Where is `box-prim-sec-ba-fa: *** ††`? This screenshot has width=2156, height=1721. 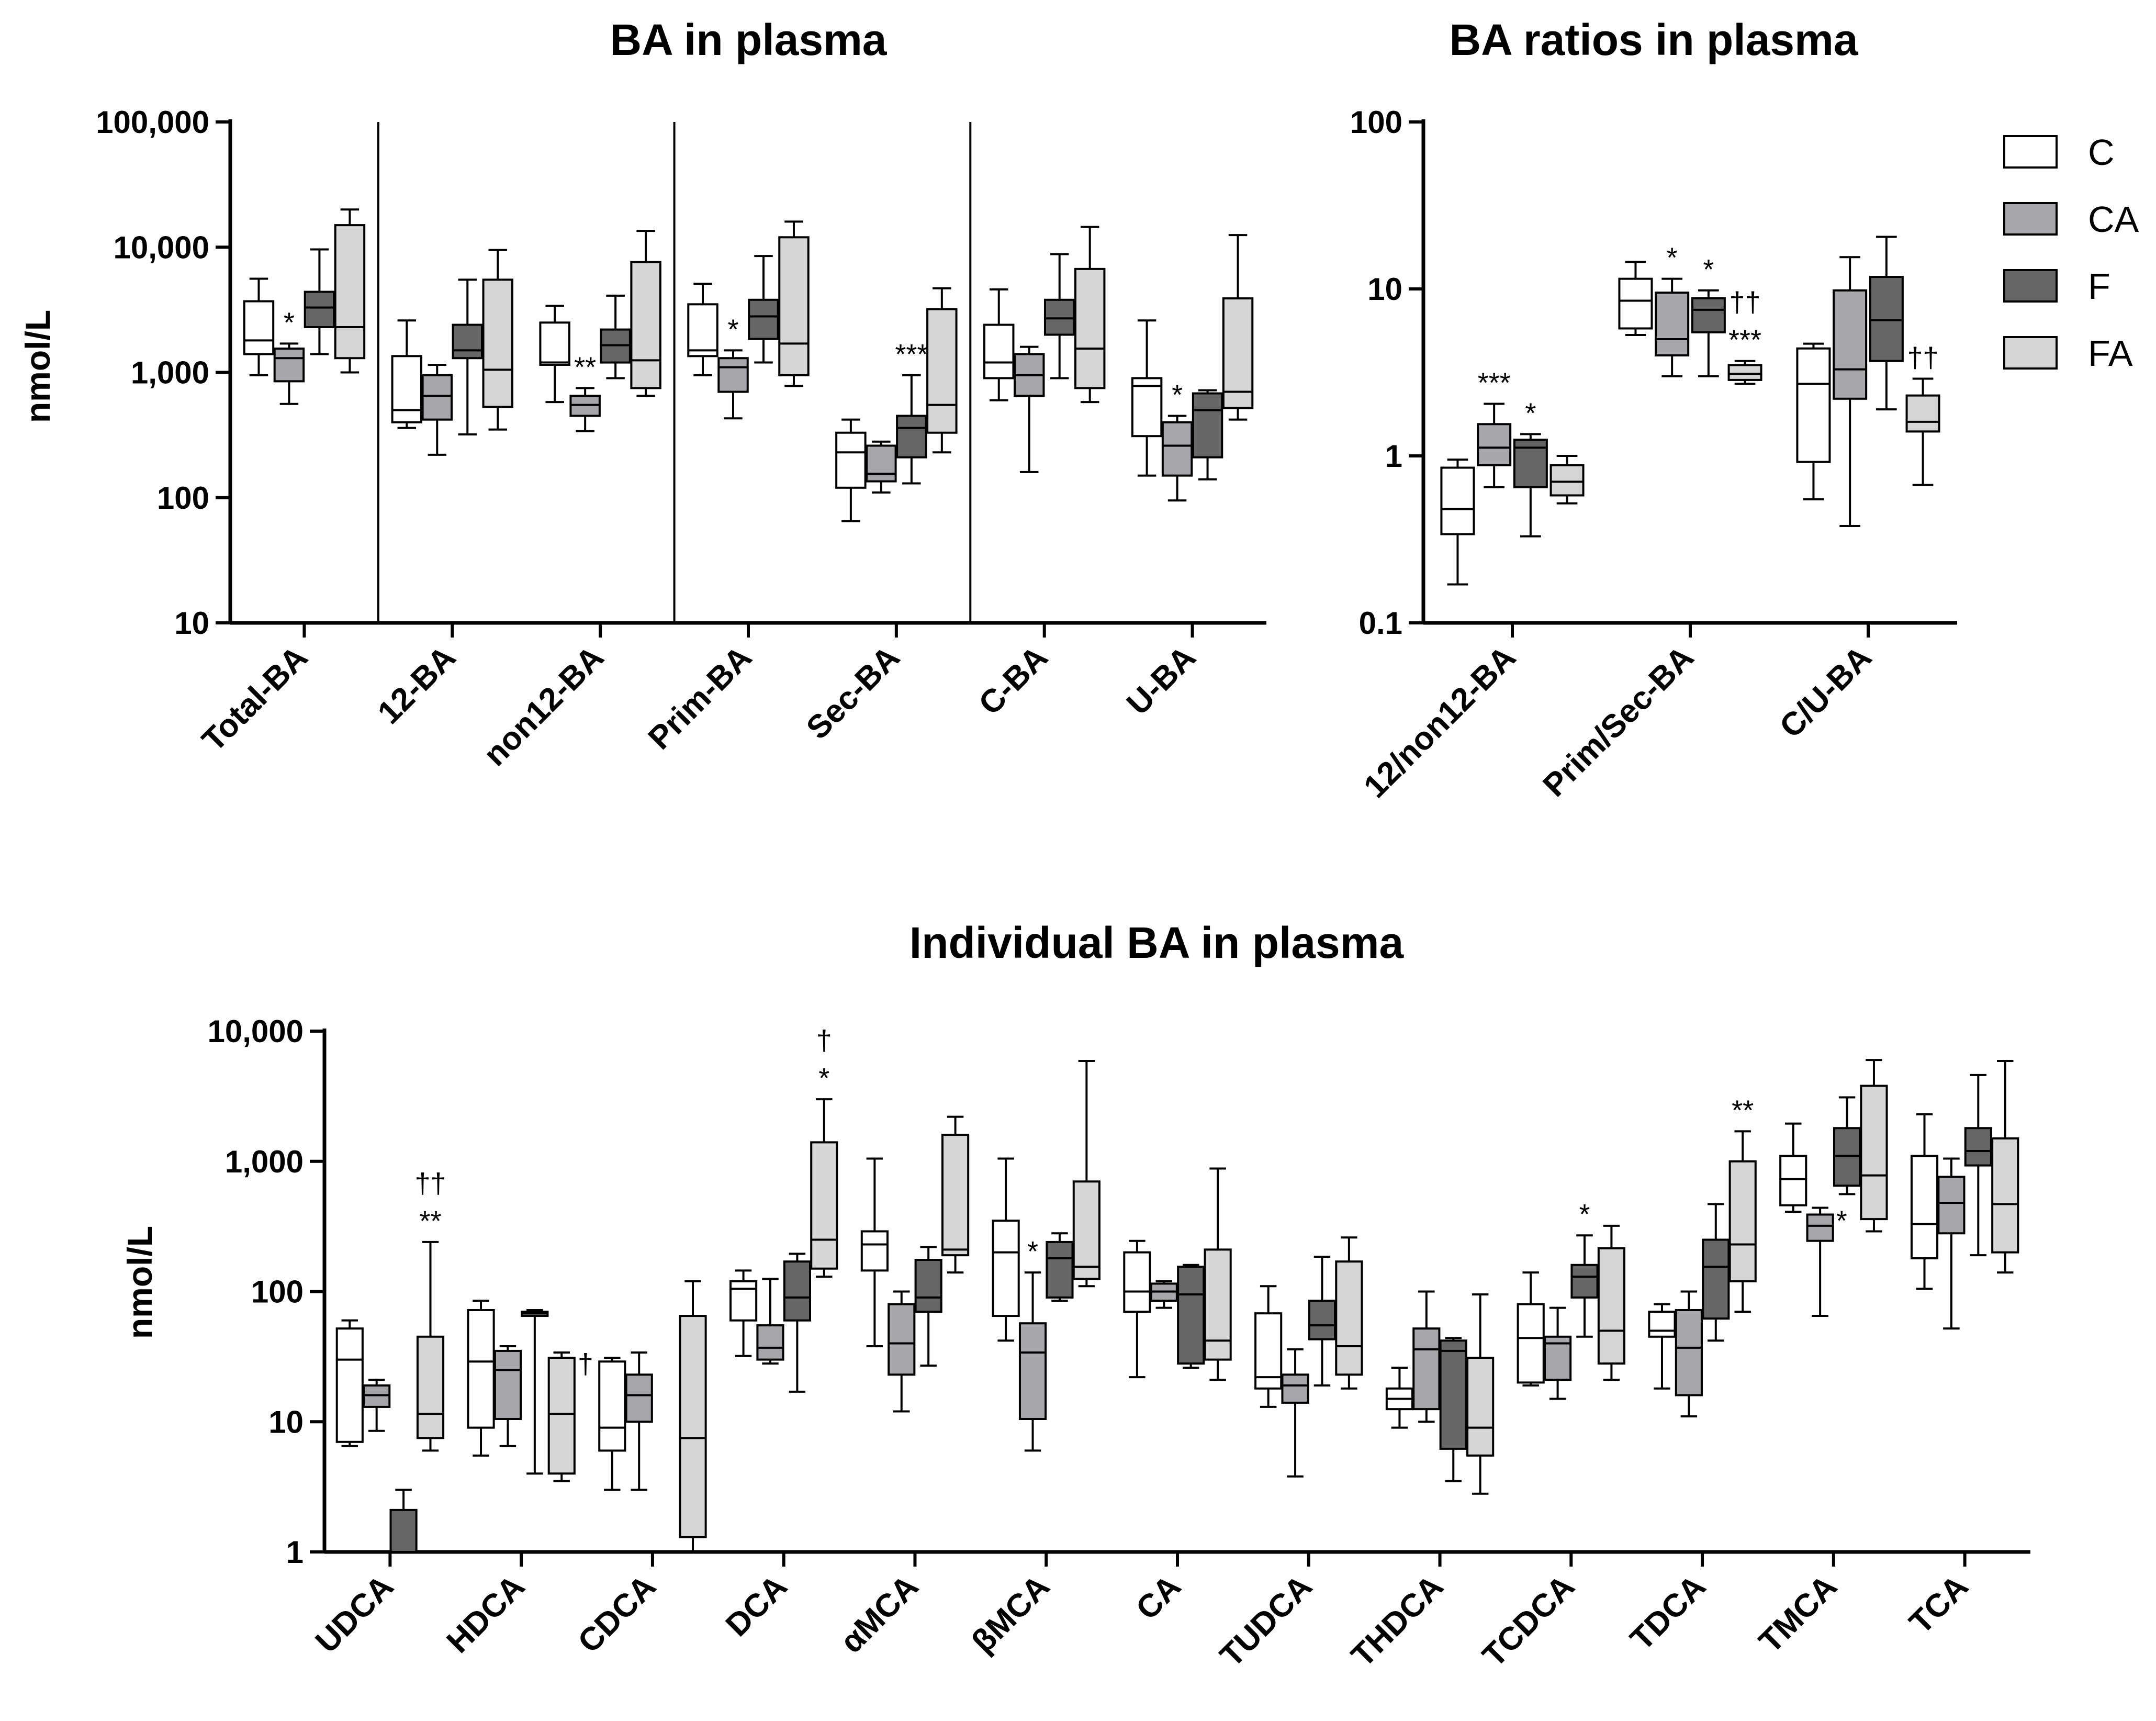 box-prim-sec-ba-fa: *** †† is located at coordinates (1744, 336).